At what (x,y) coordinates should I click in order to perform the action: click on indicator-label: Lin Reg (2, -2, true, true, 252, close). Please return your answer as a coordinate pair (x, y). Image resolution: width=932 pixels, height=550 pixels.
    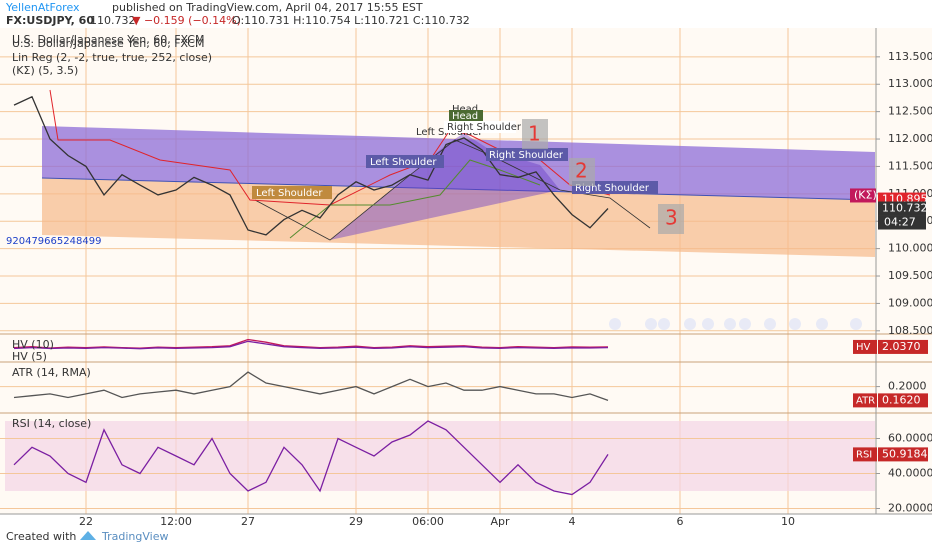
    Looking at the image, I should click on (112, 57).